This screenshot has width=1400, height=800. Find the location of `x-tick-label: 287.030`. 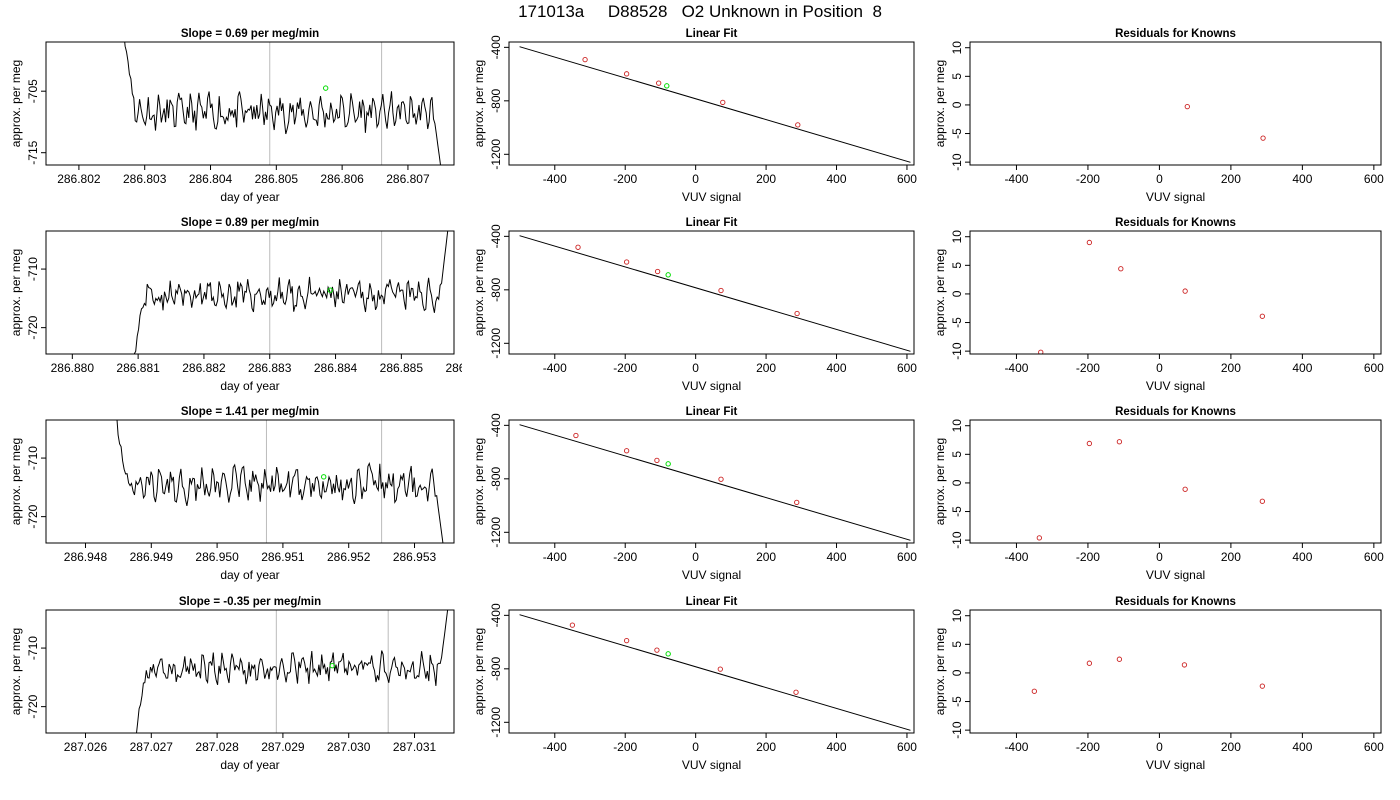

x-tick-label: 287.030 is located at coordinates (349, 747).